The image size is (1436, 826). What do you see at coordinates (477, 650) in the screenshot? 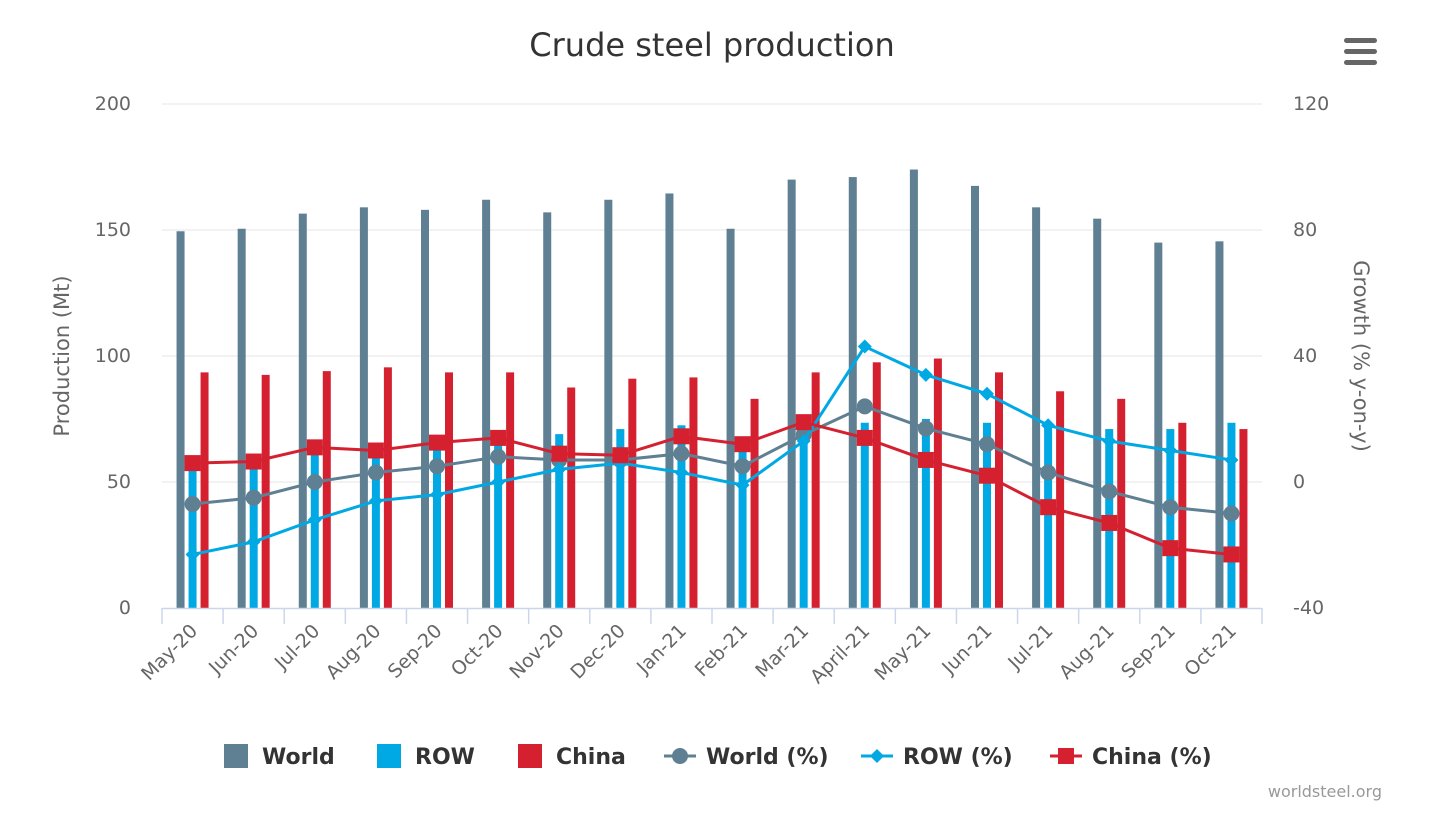
I see `x-tick-label: Oct-20` at bounding box center [477, 650].